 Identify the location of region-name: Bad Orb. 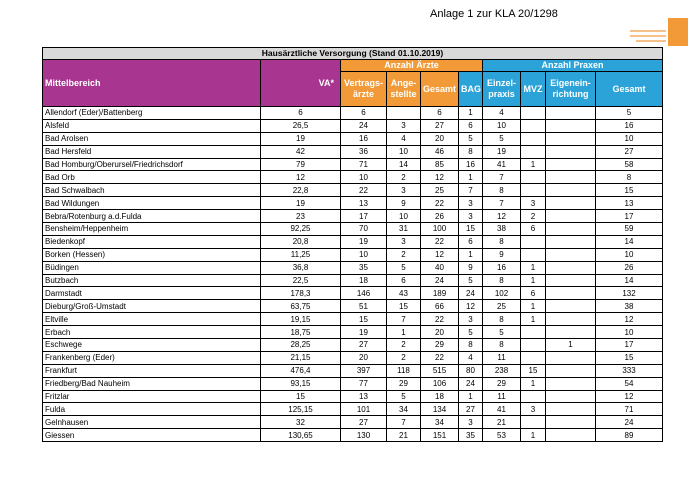
(151, 177).